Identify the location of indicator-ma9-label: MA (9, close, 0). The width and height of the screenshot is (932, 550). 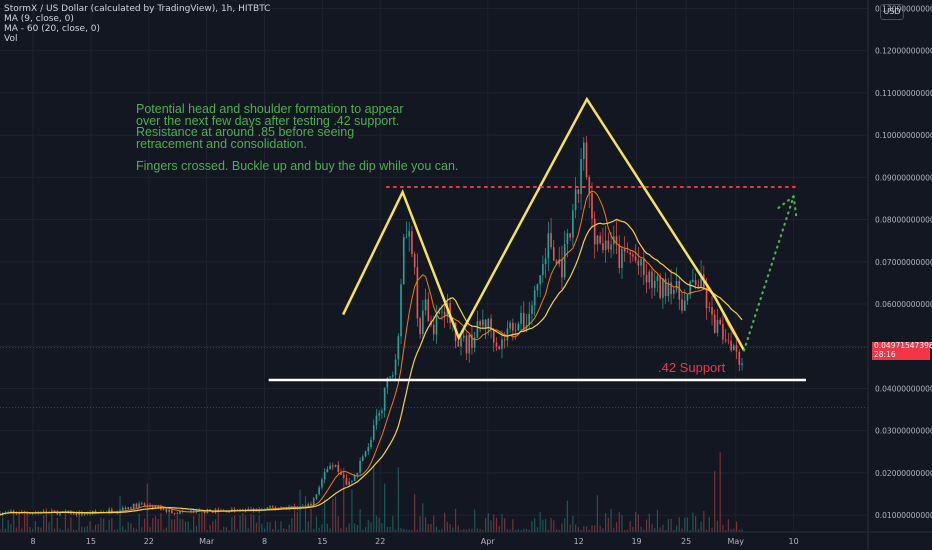
(39, 19).